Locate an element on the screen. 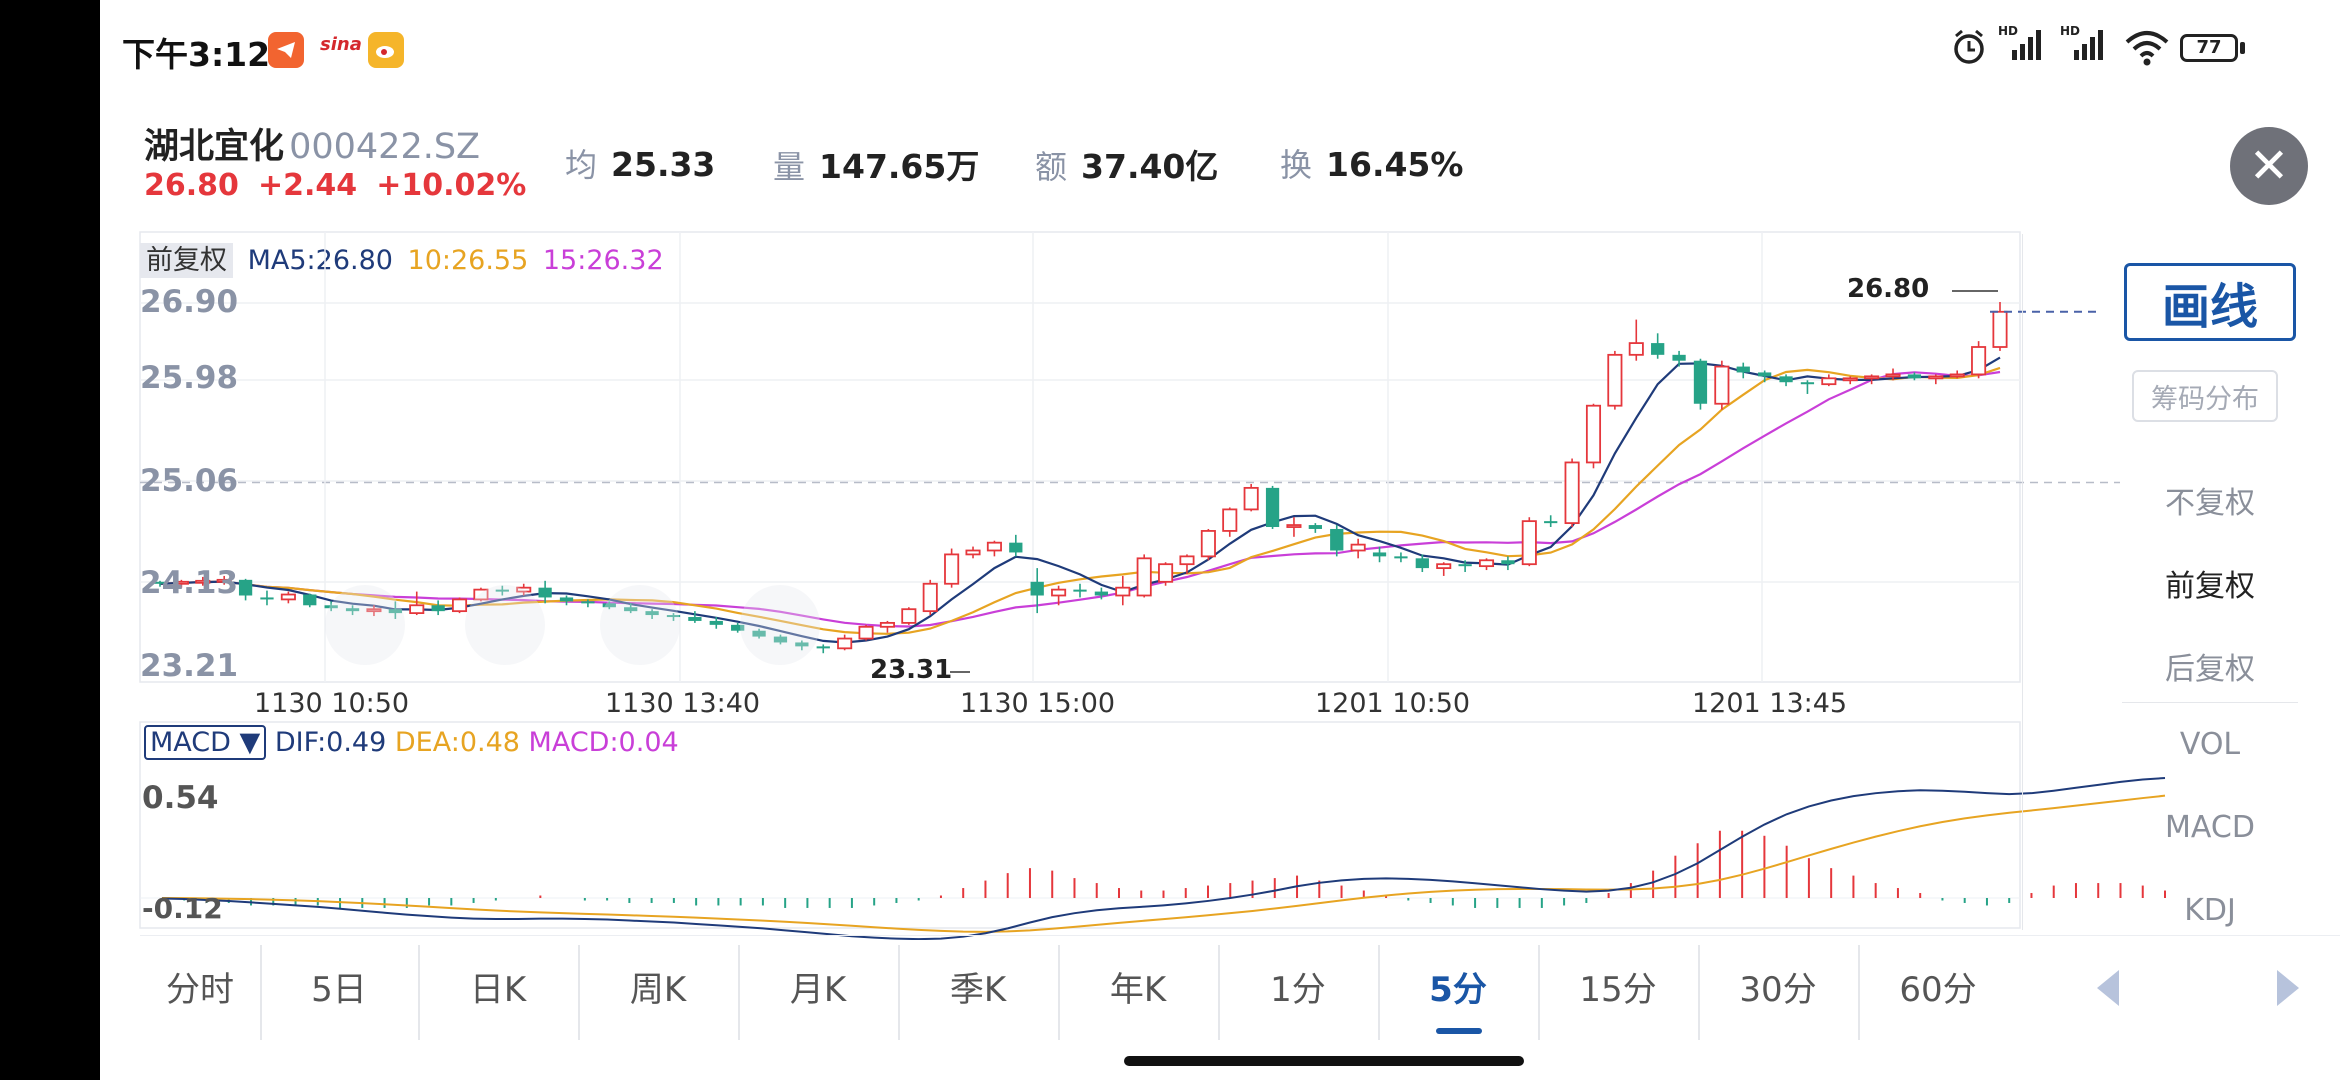  hd-label: HD is located at coordinates (2008, 31).